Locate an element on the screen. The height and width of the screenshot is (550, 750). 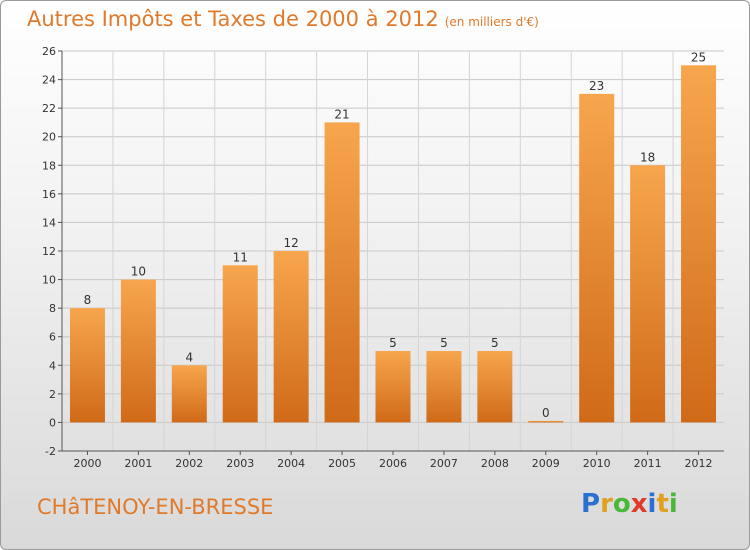
x-tick-label: 2005 is located at coordinates (342, 463).